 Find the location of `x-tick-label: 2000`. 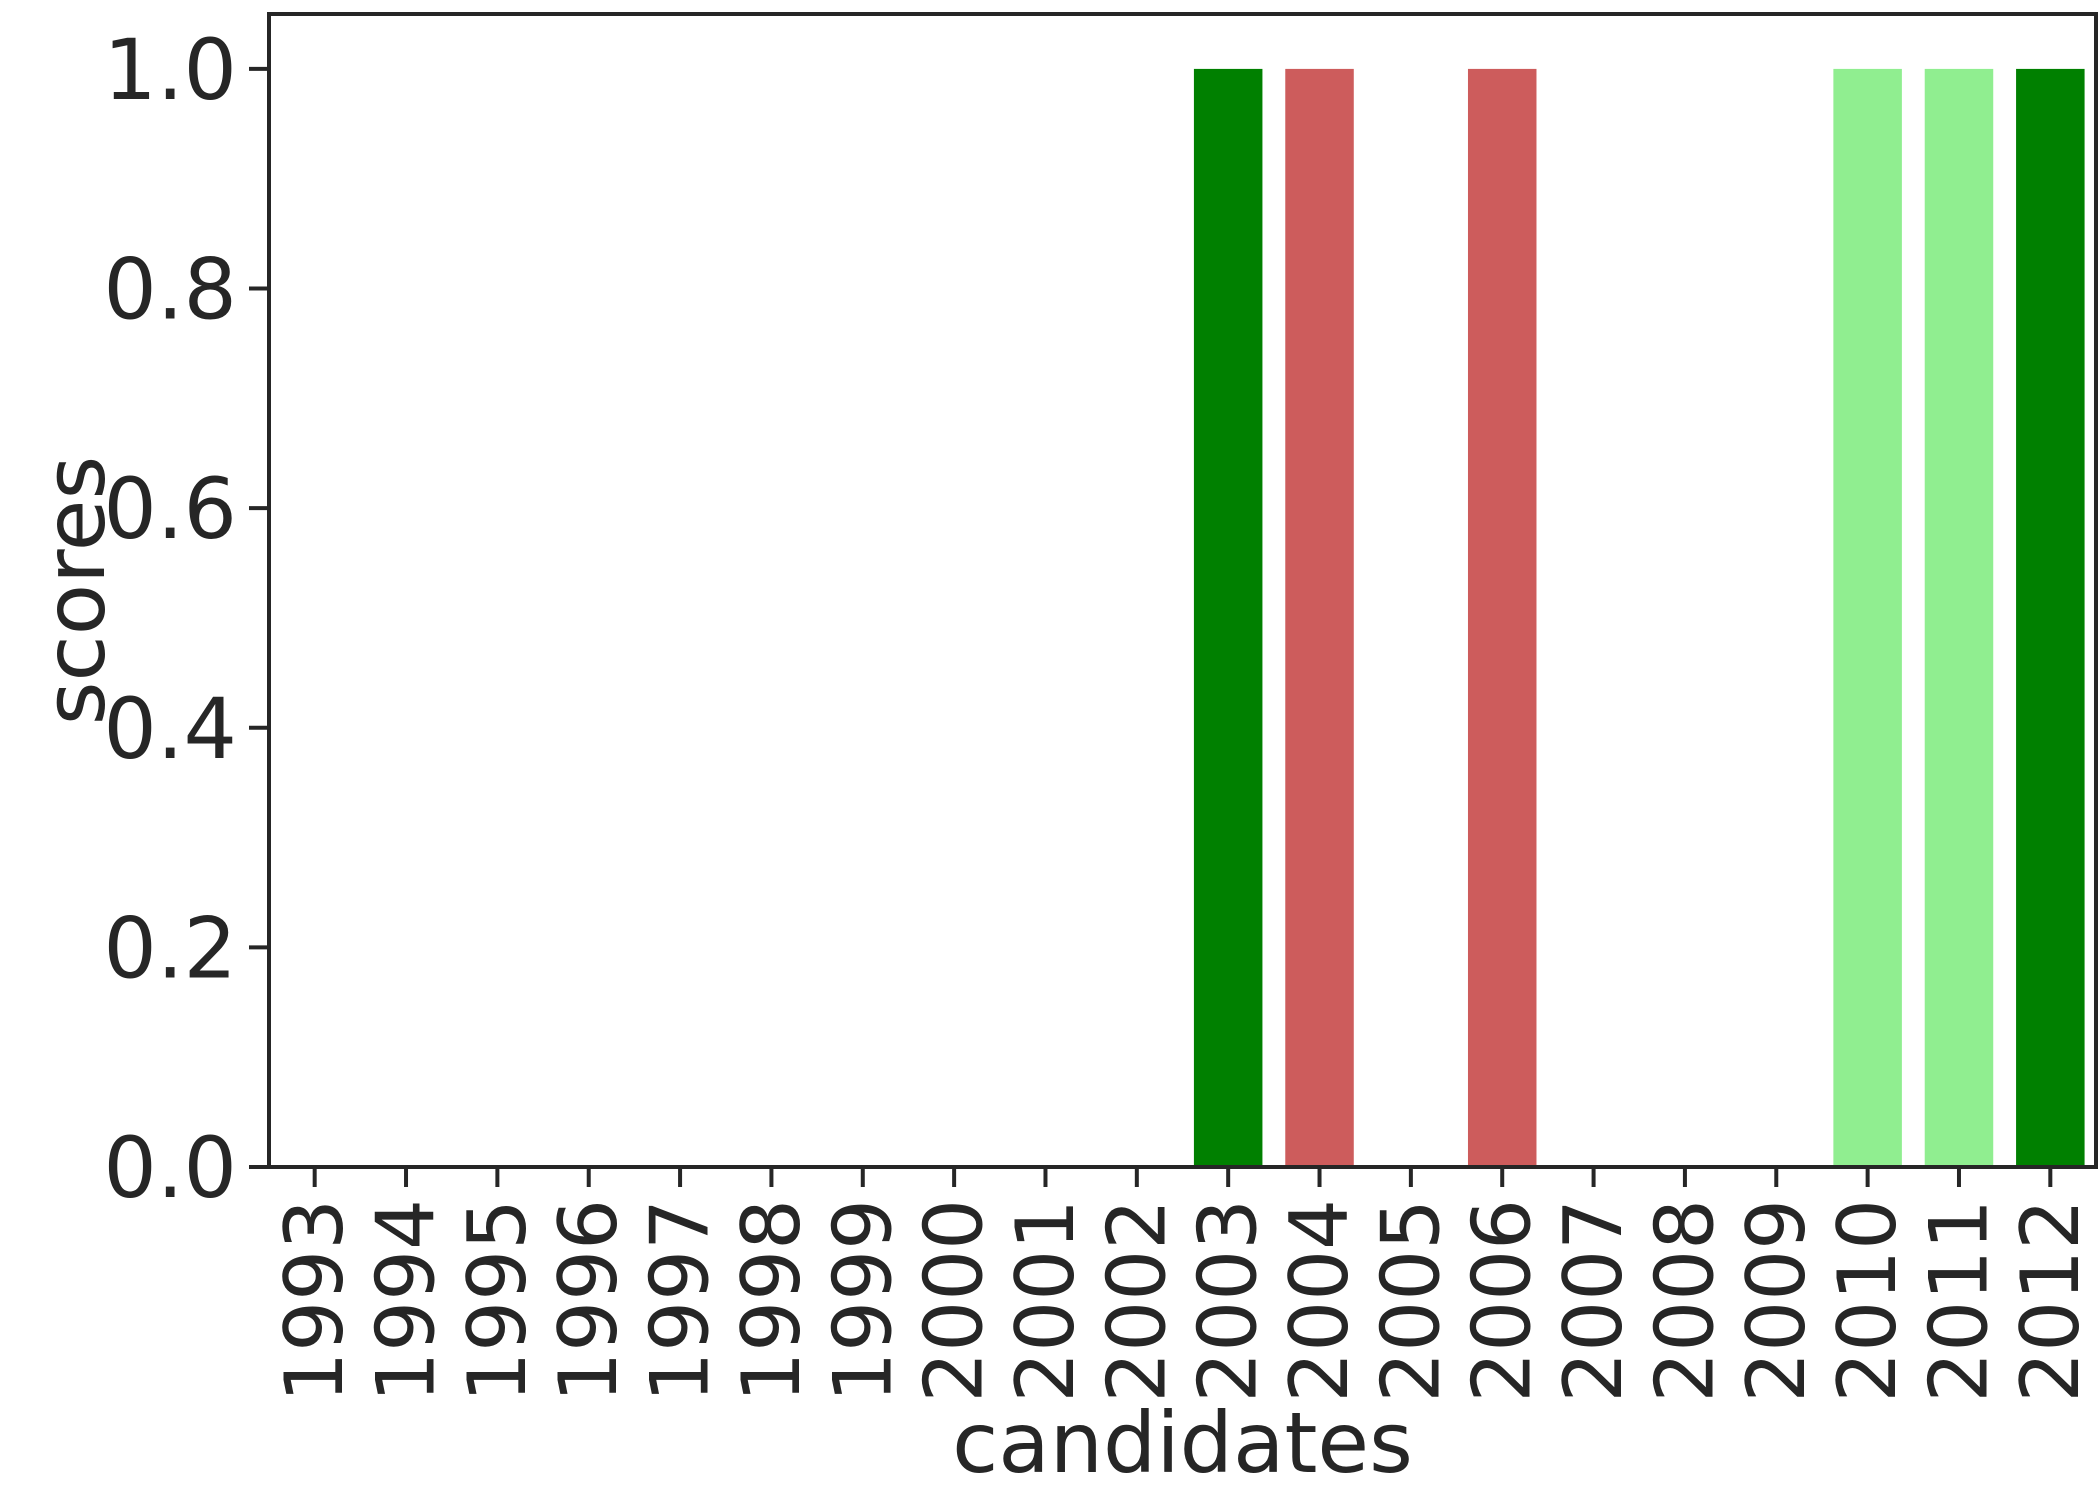

x-tick-label: 2000 is located at coordinates (954, 1301).